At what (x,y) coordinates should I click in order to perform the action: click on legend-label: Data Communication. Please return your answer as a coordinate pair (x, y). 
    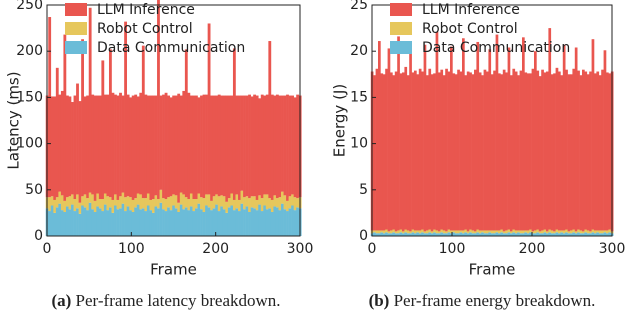
    Looking at the image, I should click on (496, 48).